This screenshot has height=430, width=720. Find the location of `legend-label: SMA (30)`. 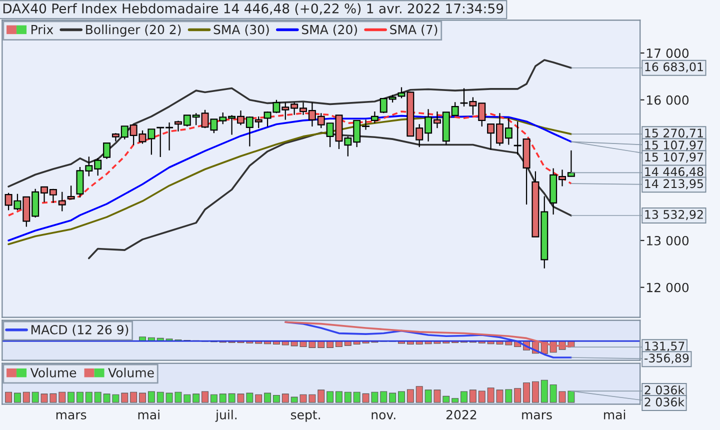

legend-label: SMA (30) is located at coordinates (241, 30).